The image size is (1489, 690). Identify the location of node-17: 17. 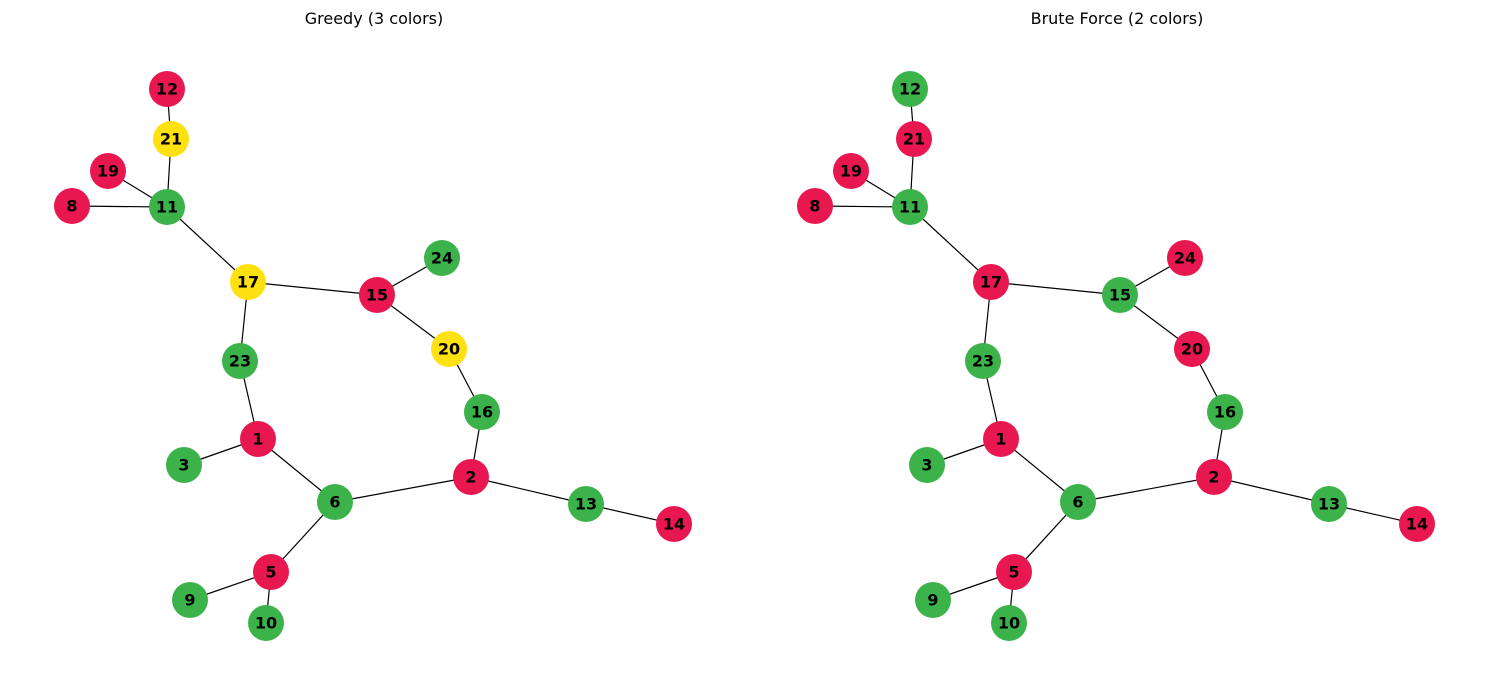
(991, 282).